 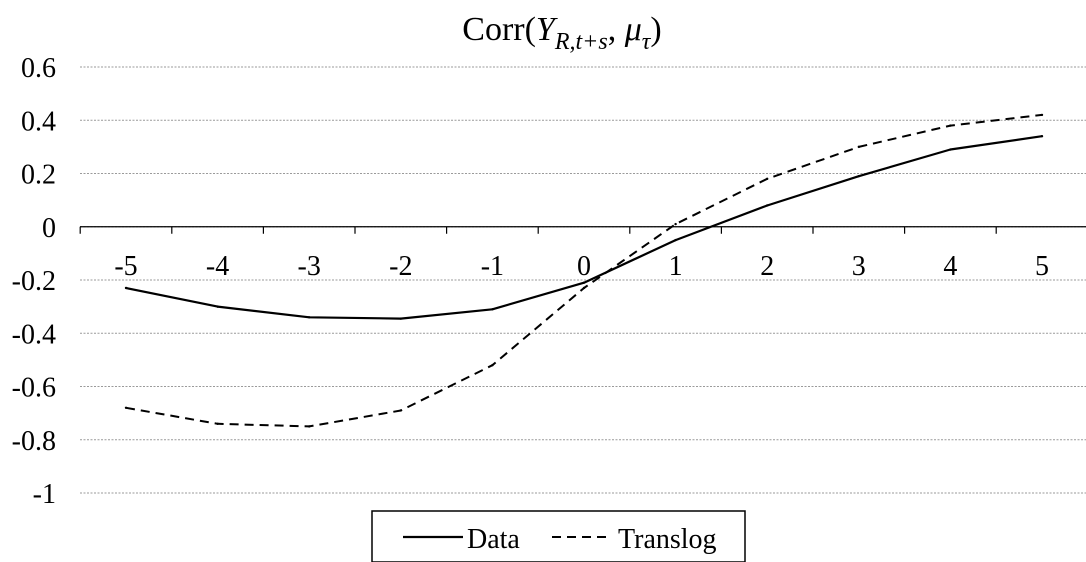 What do you see at coordinates (667, 539) in the screenshot?
I see `legend-translog-label: Translog` at bounding box center [667, 539].